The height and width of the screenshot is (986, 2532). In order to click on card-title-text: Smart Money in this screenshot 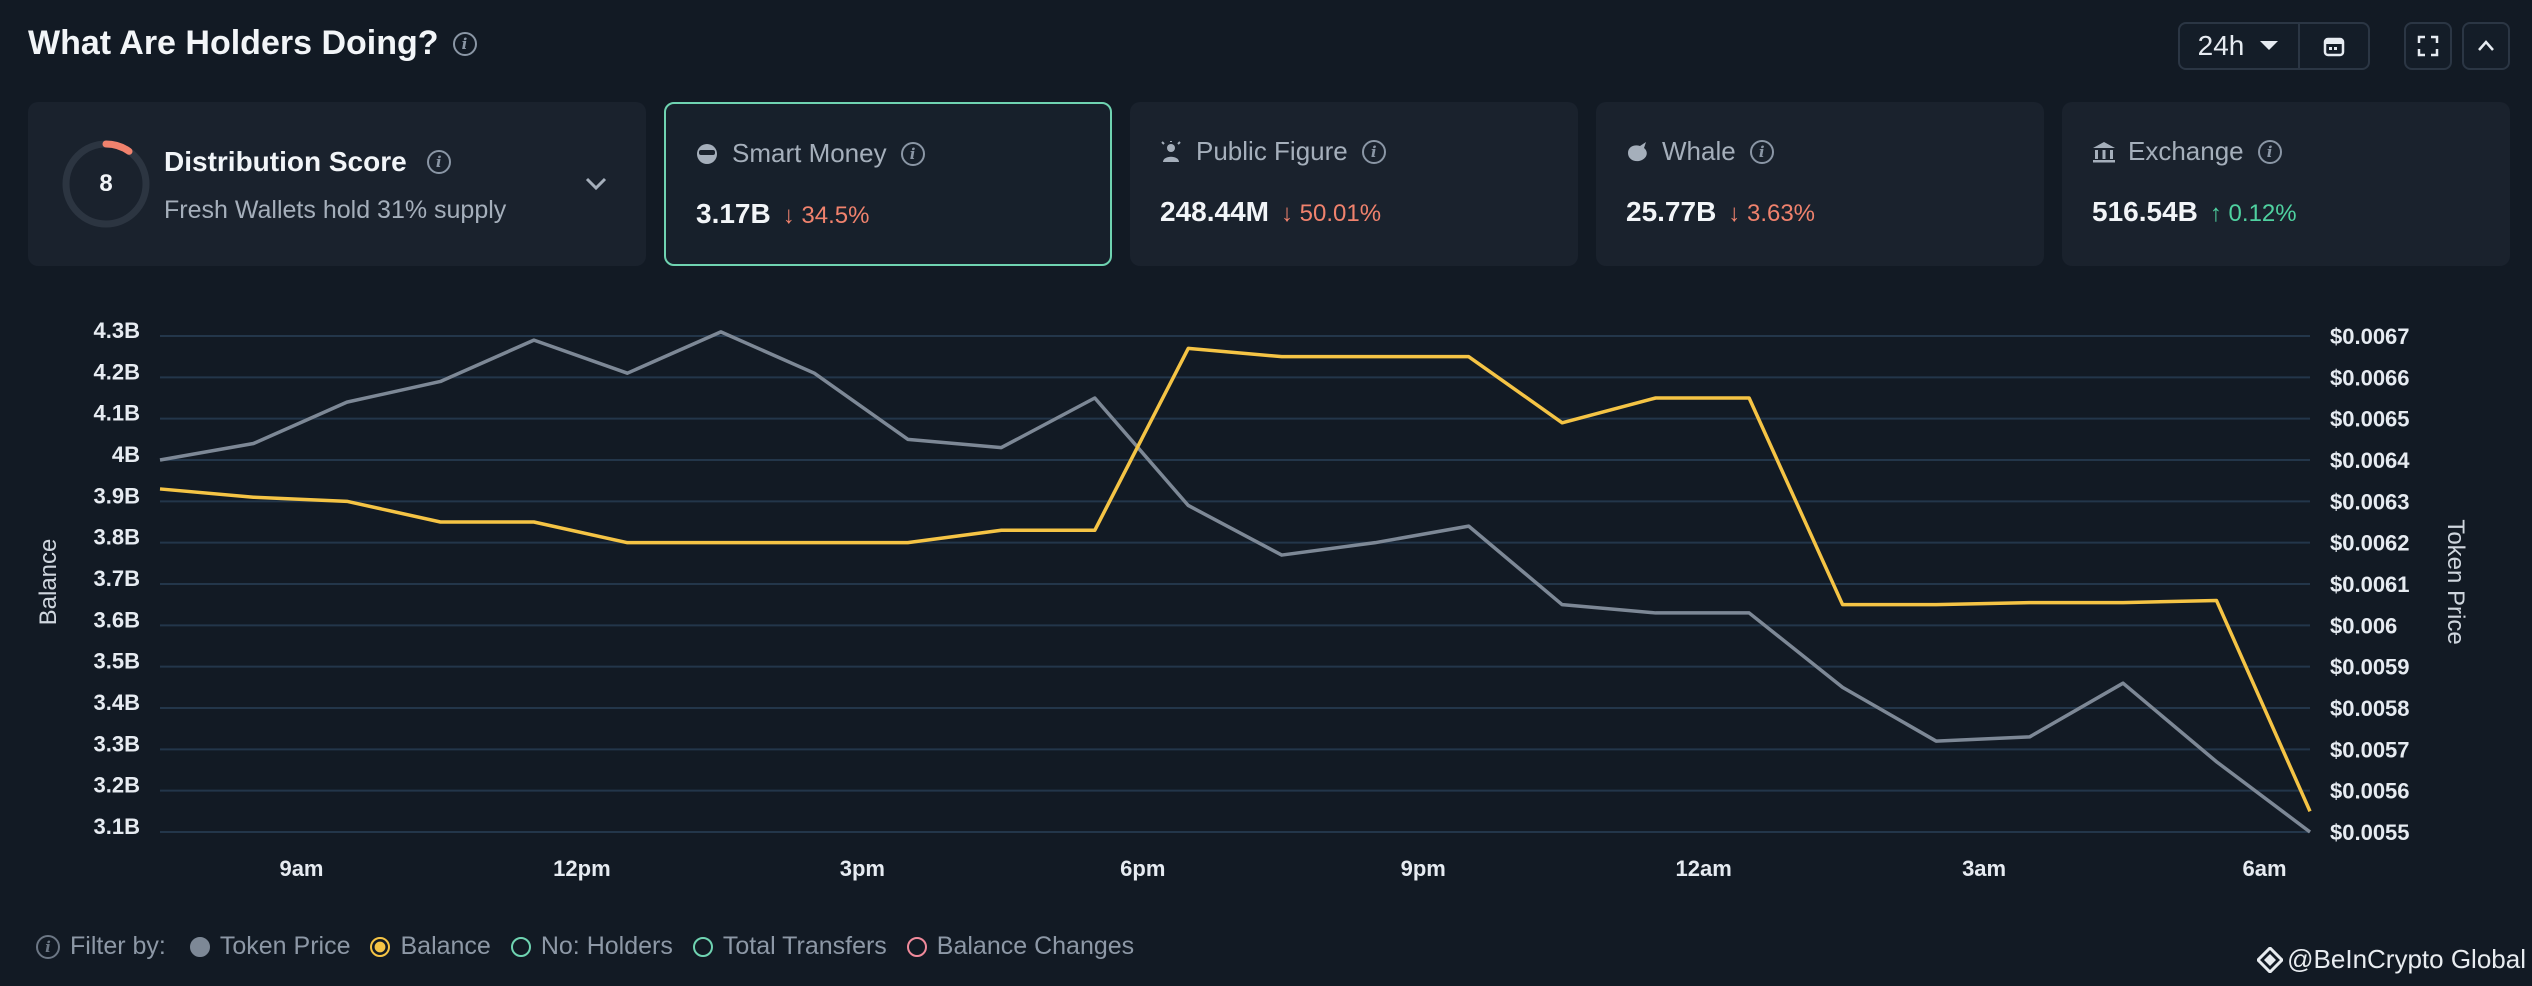, I will do `click(809, 153)`.